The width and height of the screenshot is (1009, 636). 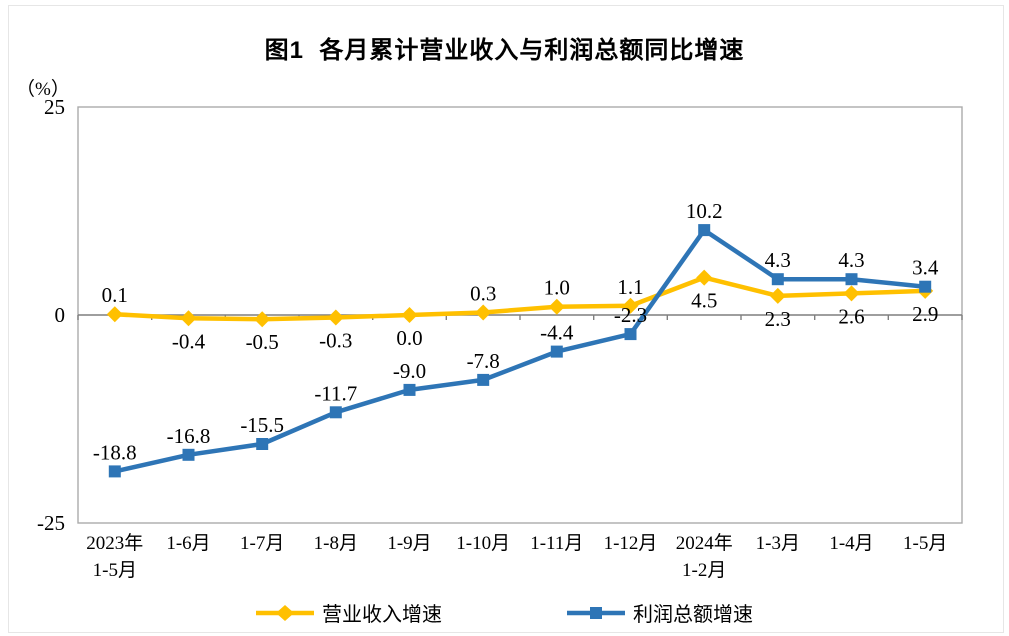 What do you see at coordinates (851, 316) in the screenshot?
I see `data-label: 2.6` at bounding box center [851, 316].